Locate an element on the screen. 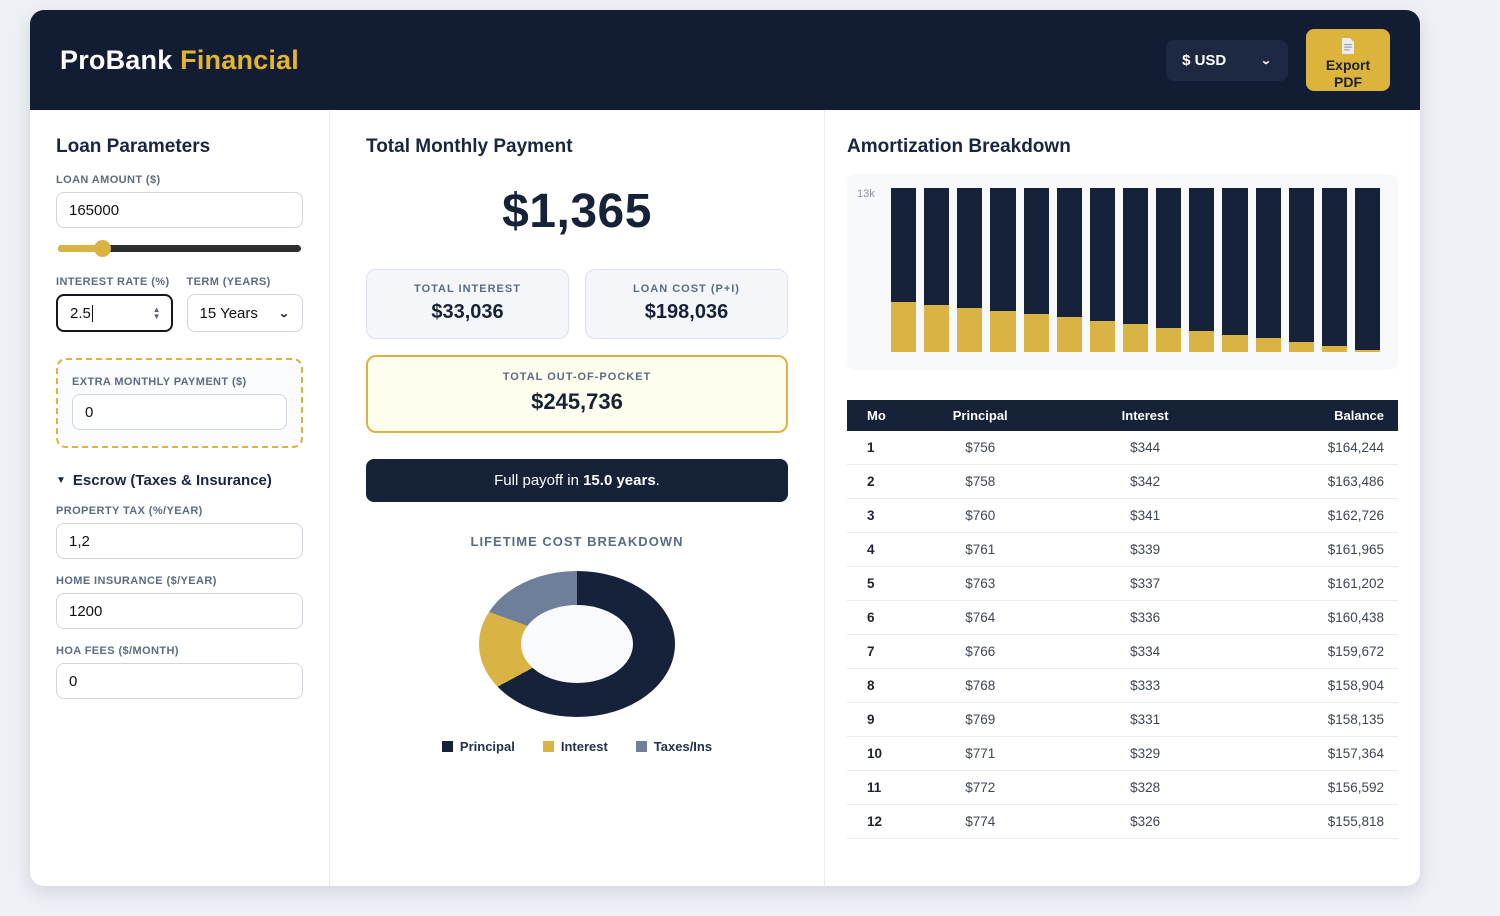  term-select: 15 Years ⌄ is located at coordinates (244, 313).